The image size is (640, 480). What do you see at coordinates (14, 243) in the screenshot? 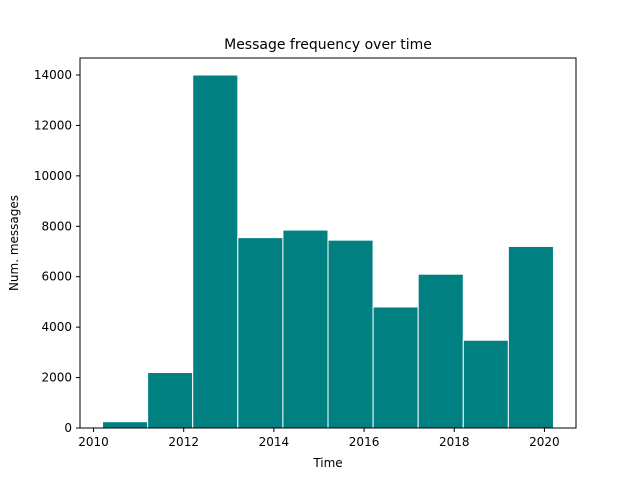
I see `y-axis-label: Num. messages` at bounding box center [14, 243].